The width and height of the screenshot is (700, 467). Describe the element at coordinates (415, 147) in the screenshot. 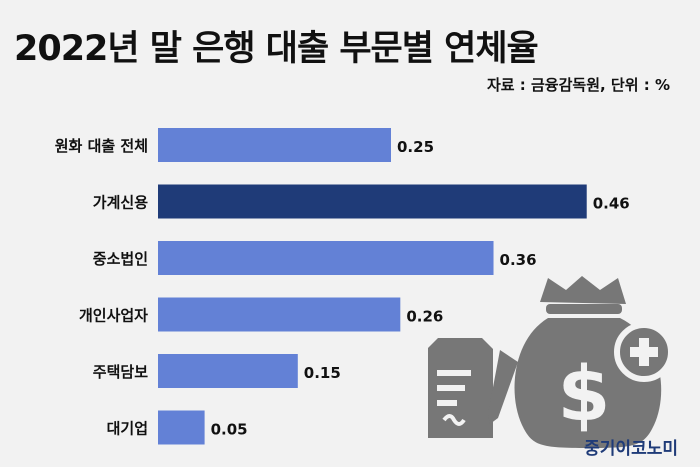

I see `value-label: 0.25` at that location.